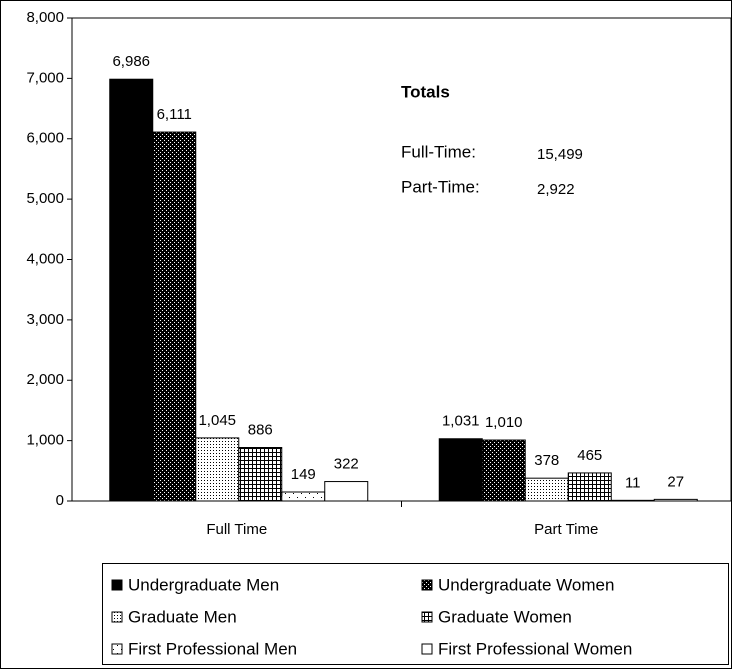 The height and width of the screenshot is (670, 733). I want to click on y-tick-label: 6,000, so click(45, 138).